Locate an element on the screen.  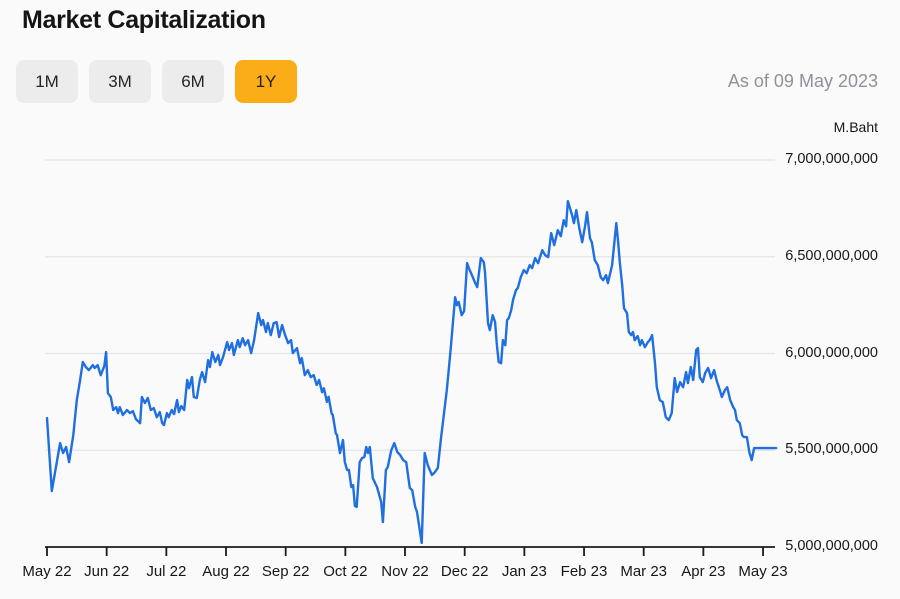
range-button-6m: 6M is located at coordinates (193, 81).